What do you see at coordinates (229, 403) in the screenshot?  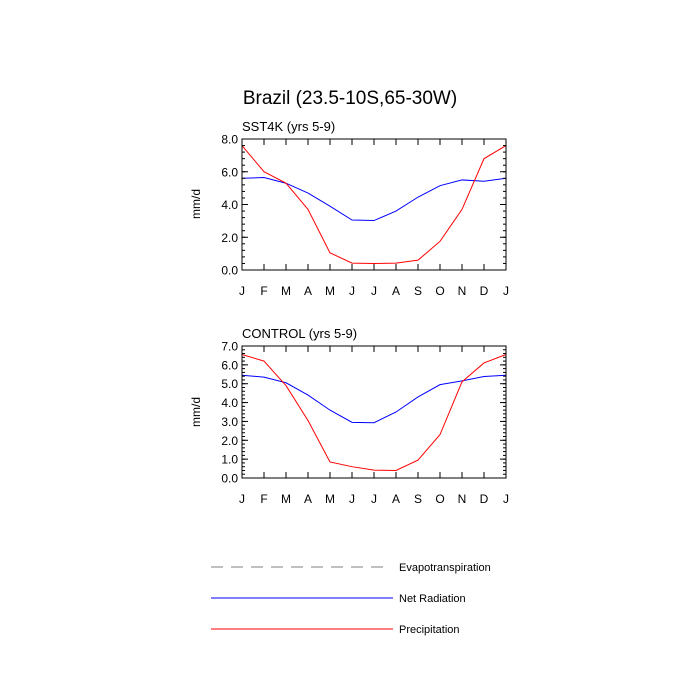 I see `y-tick-label-control: 4.0` at bounding box center [229, 403].